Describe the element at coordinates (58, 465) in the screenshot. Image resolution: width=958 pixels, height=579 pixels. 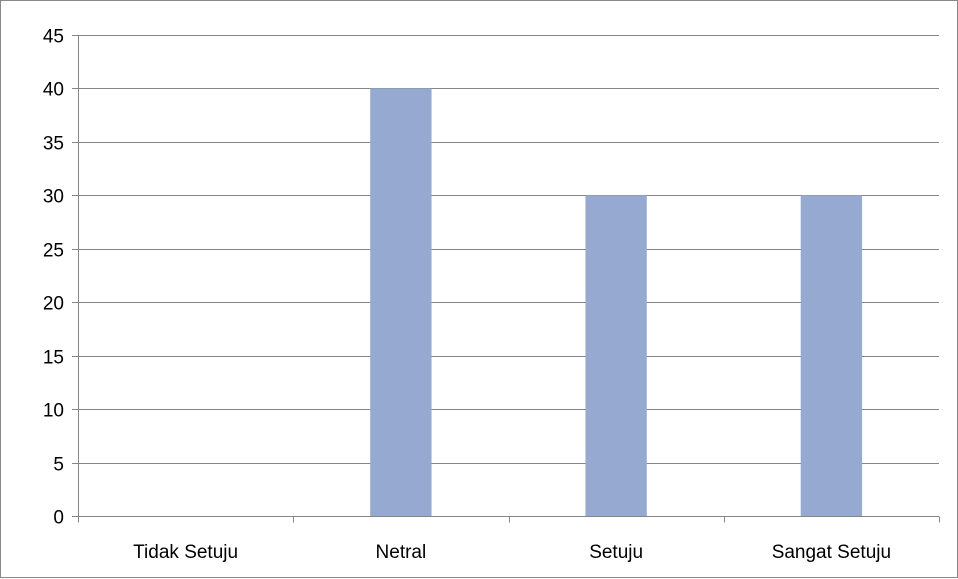
I see `y-tick-label: 5` at that location.